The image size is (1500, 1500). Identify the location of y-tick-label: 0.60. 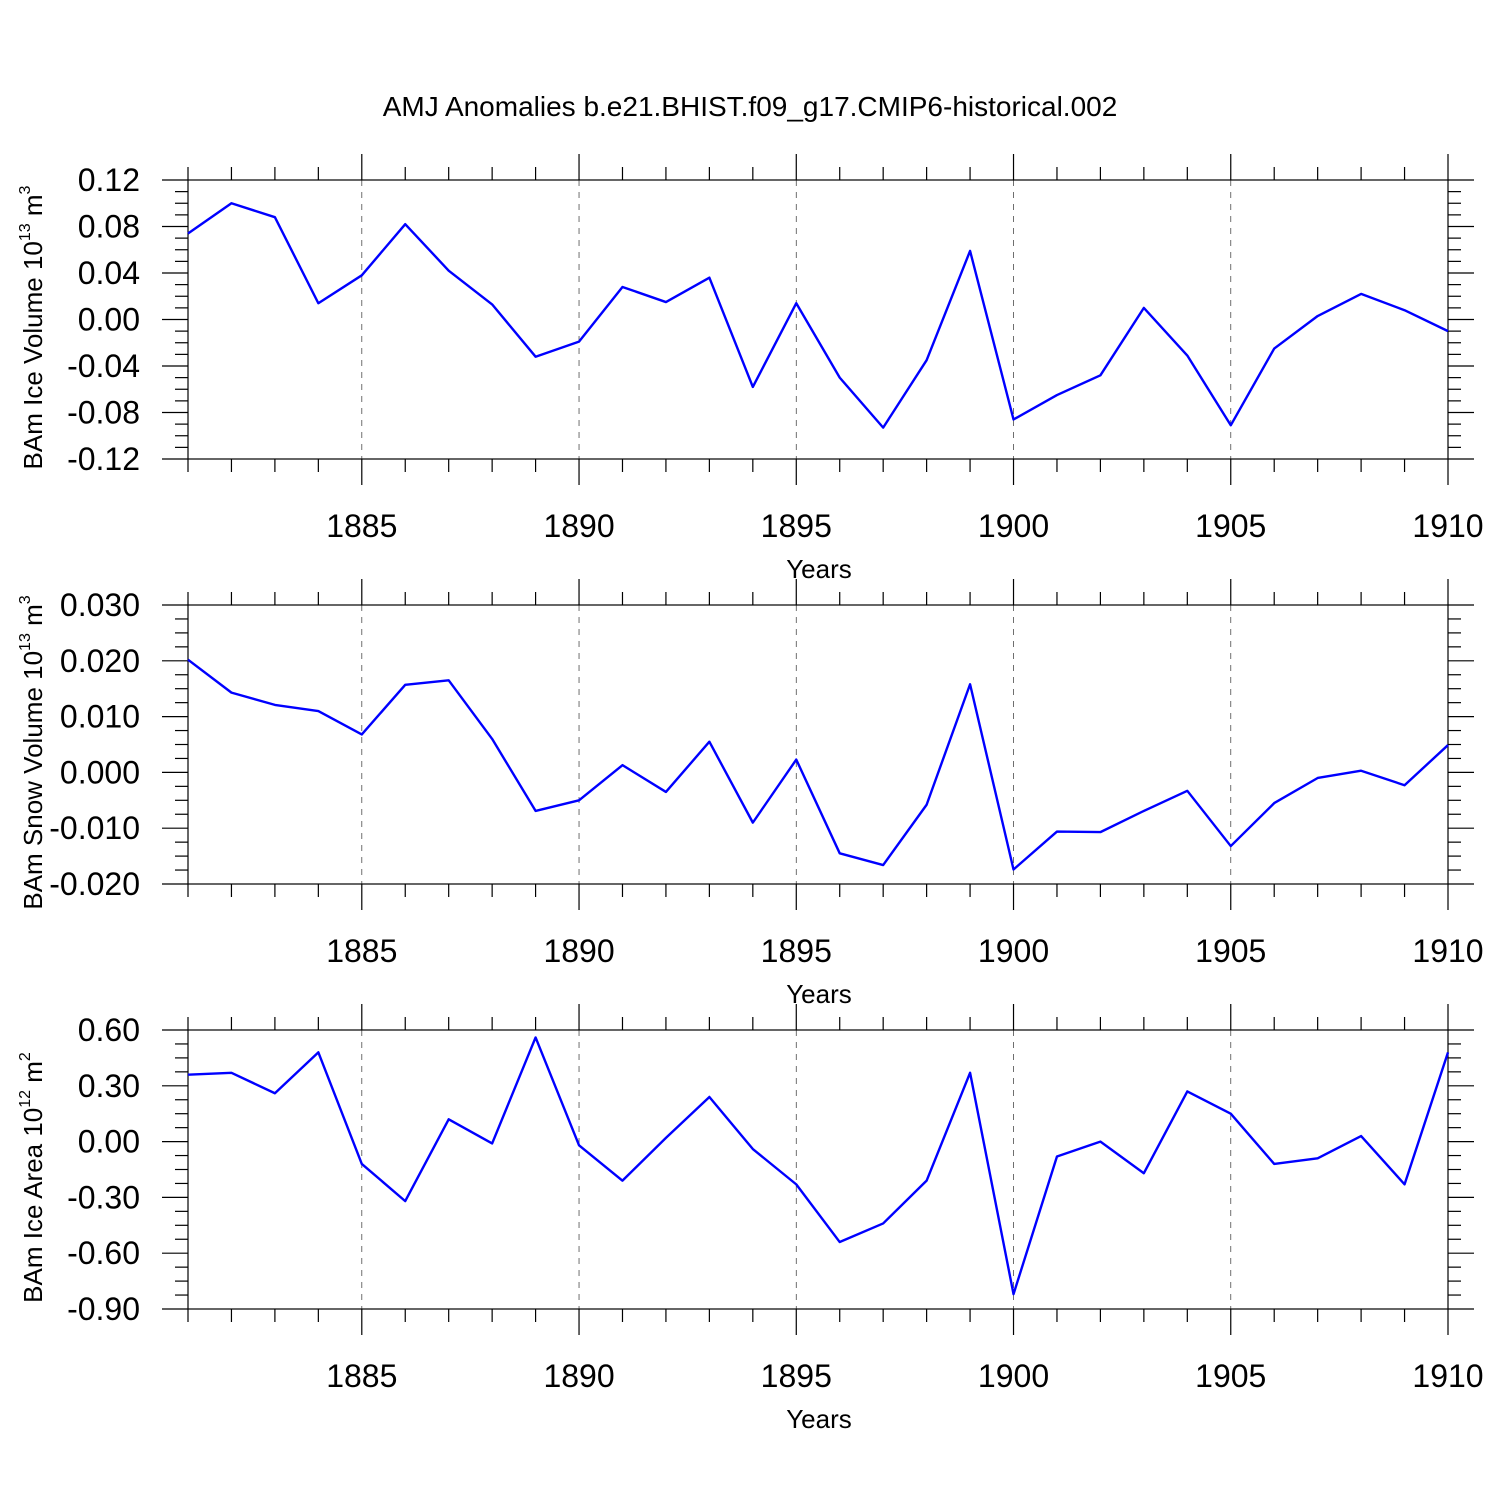
(109, 1030).